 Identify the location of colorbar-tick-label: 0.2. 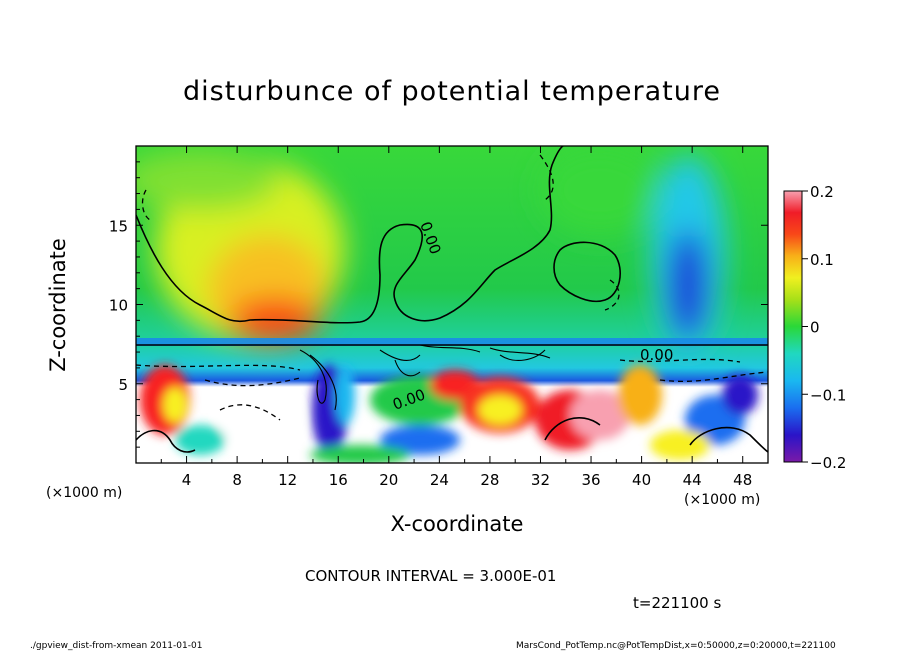
(822, 192).